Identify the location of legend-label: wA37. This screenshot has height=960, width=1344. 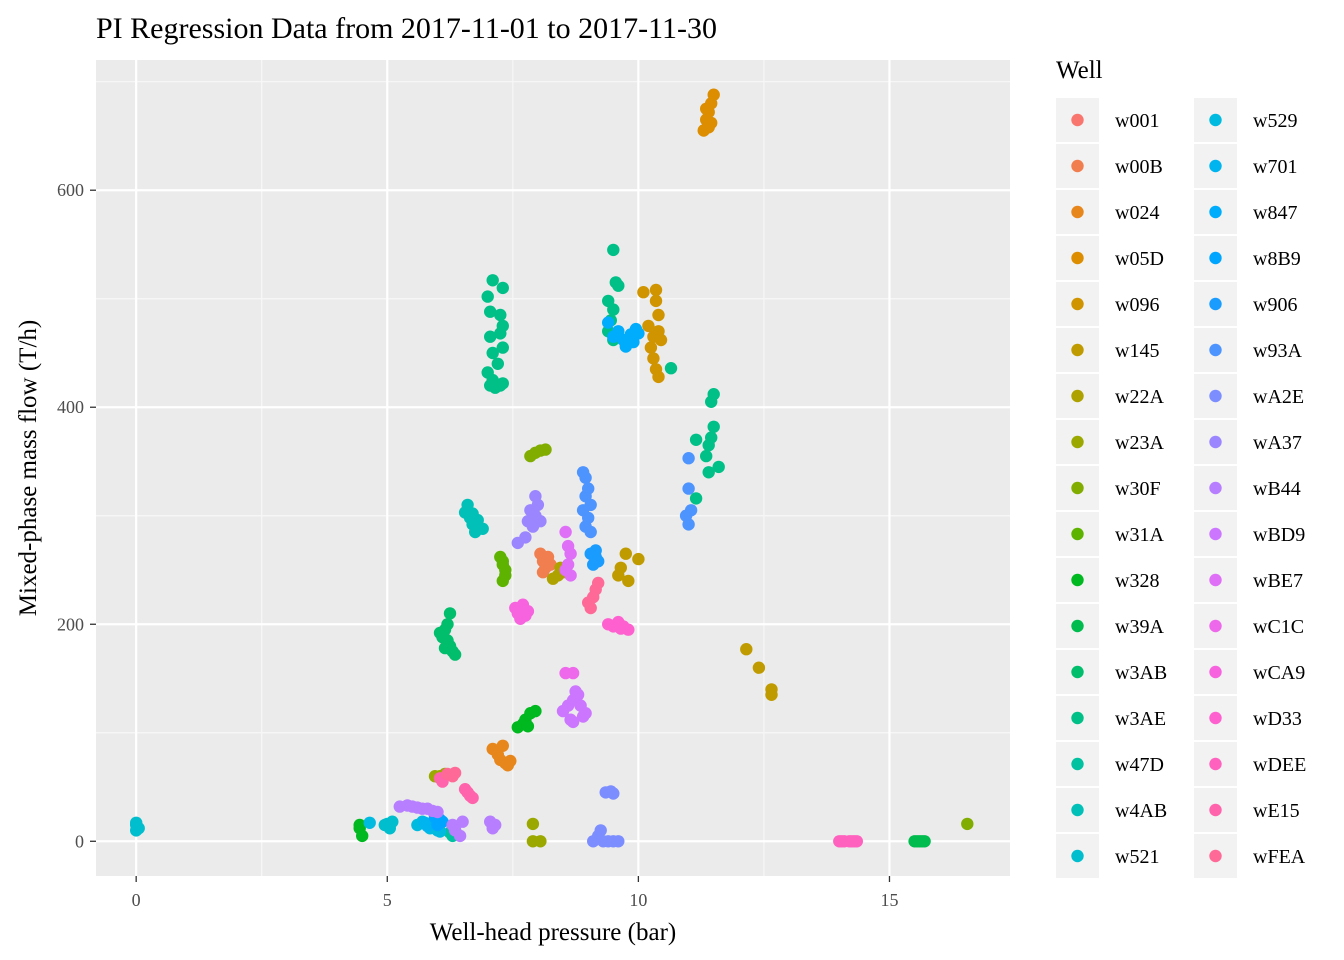
(1277, 443).